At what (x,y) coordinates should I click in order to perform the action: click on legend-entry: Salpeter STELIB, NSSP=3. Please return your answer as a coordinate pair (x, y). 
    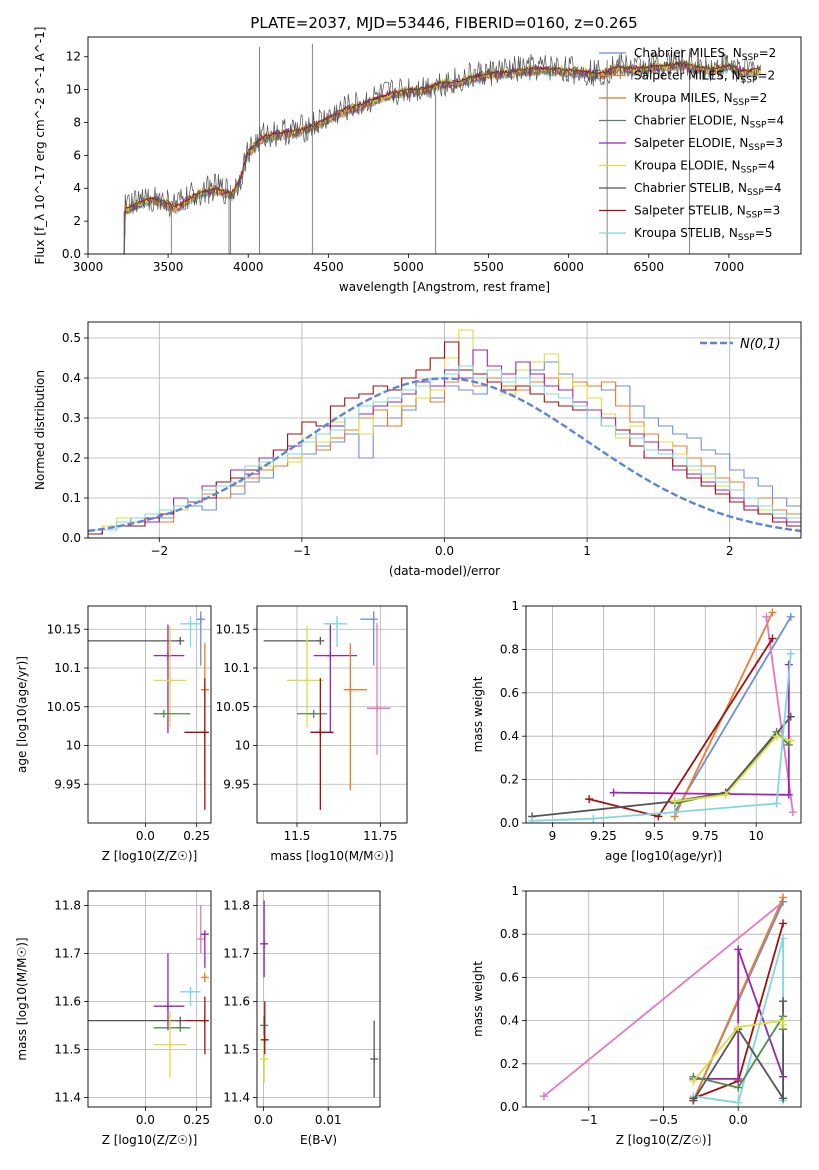
    Looking at the image, I should click on (707, 212).